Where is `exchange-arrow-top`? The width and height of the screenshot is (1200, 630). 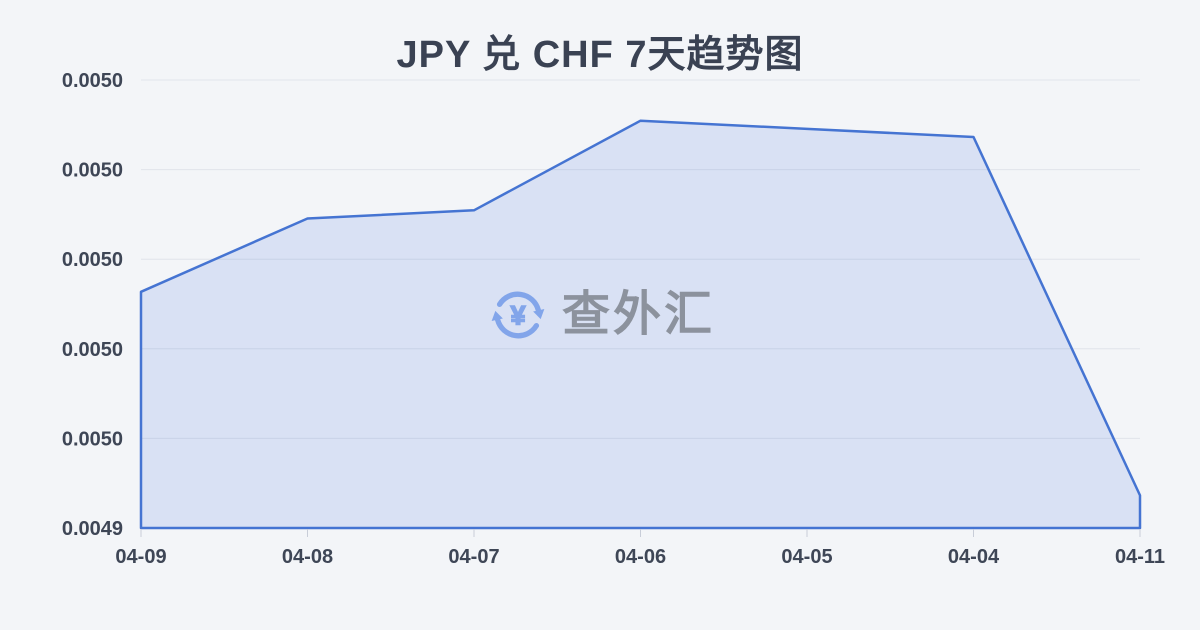
exchange-arrow-top is located at coordinates (519, 302).